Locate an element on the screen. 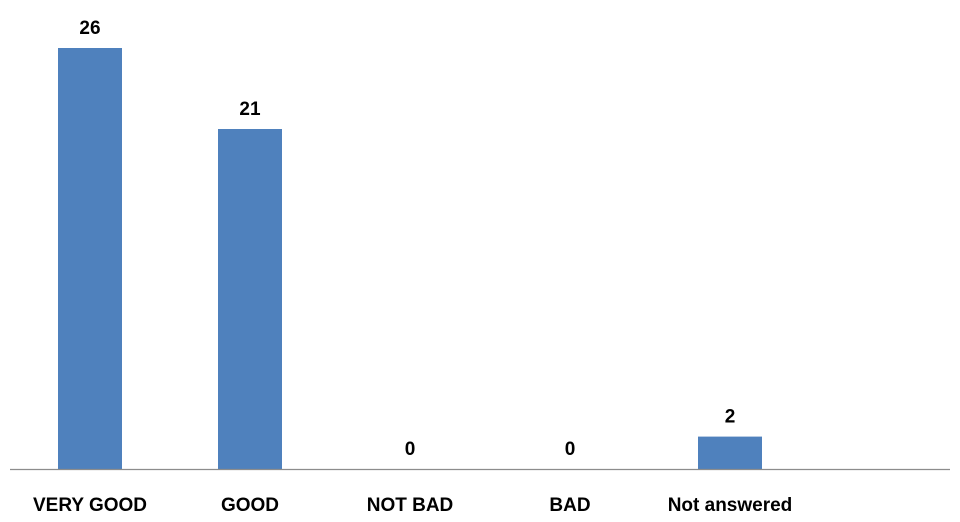 Image resolution: width=960 pixels, height=522 pixels. value-label-bad: 0 is located at coordinates (570, 449).